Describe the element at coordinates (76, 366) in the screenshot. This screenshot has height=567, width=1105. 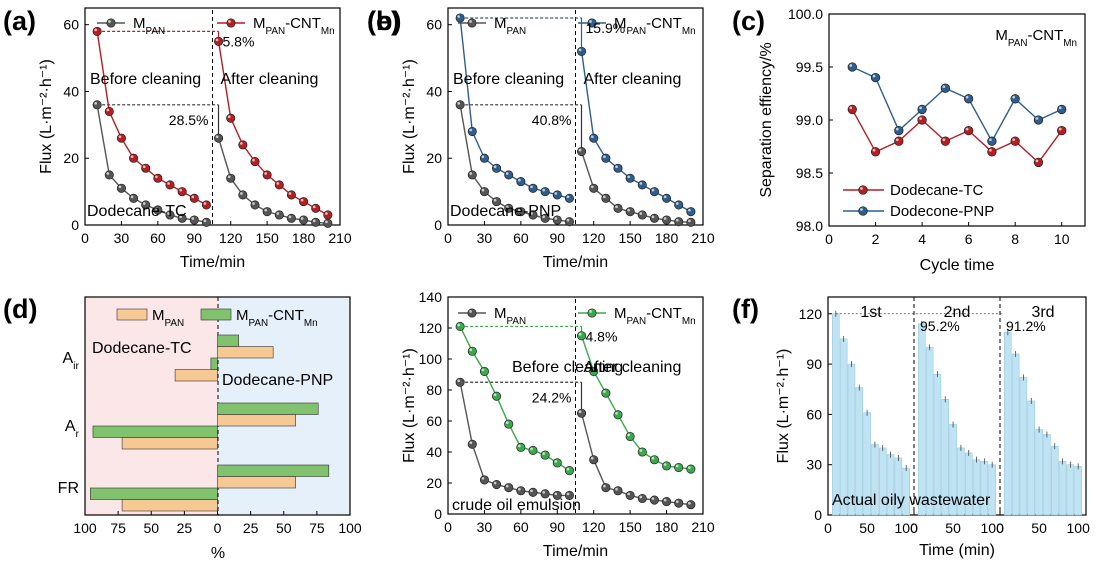
I see `subscript: ir` at that location.